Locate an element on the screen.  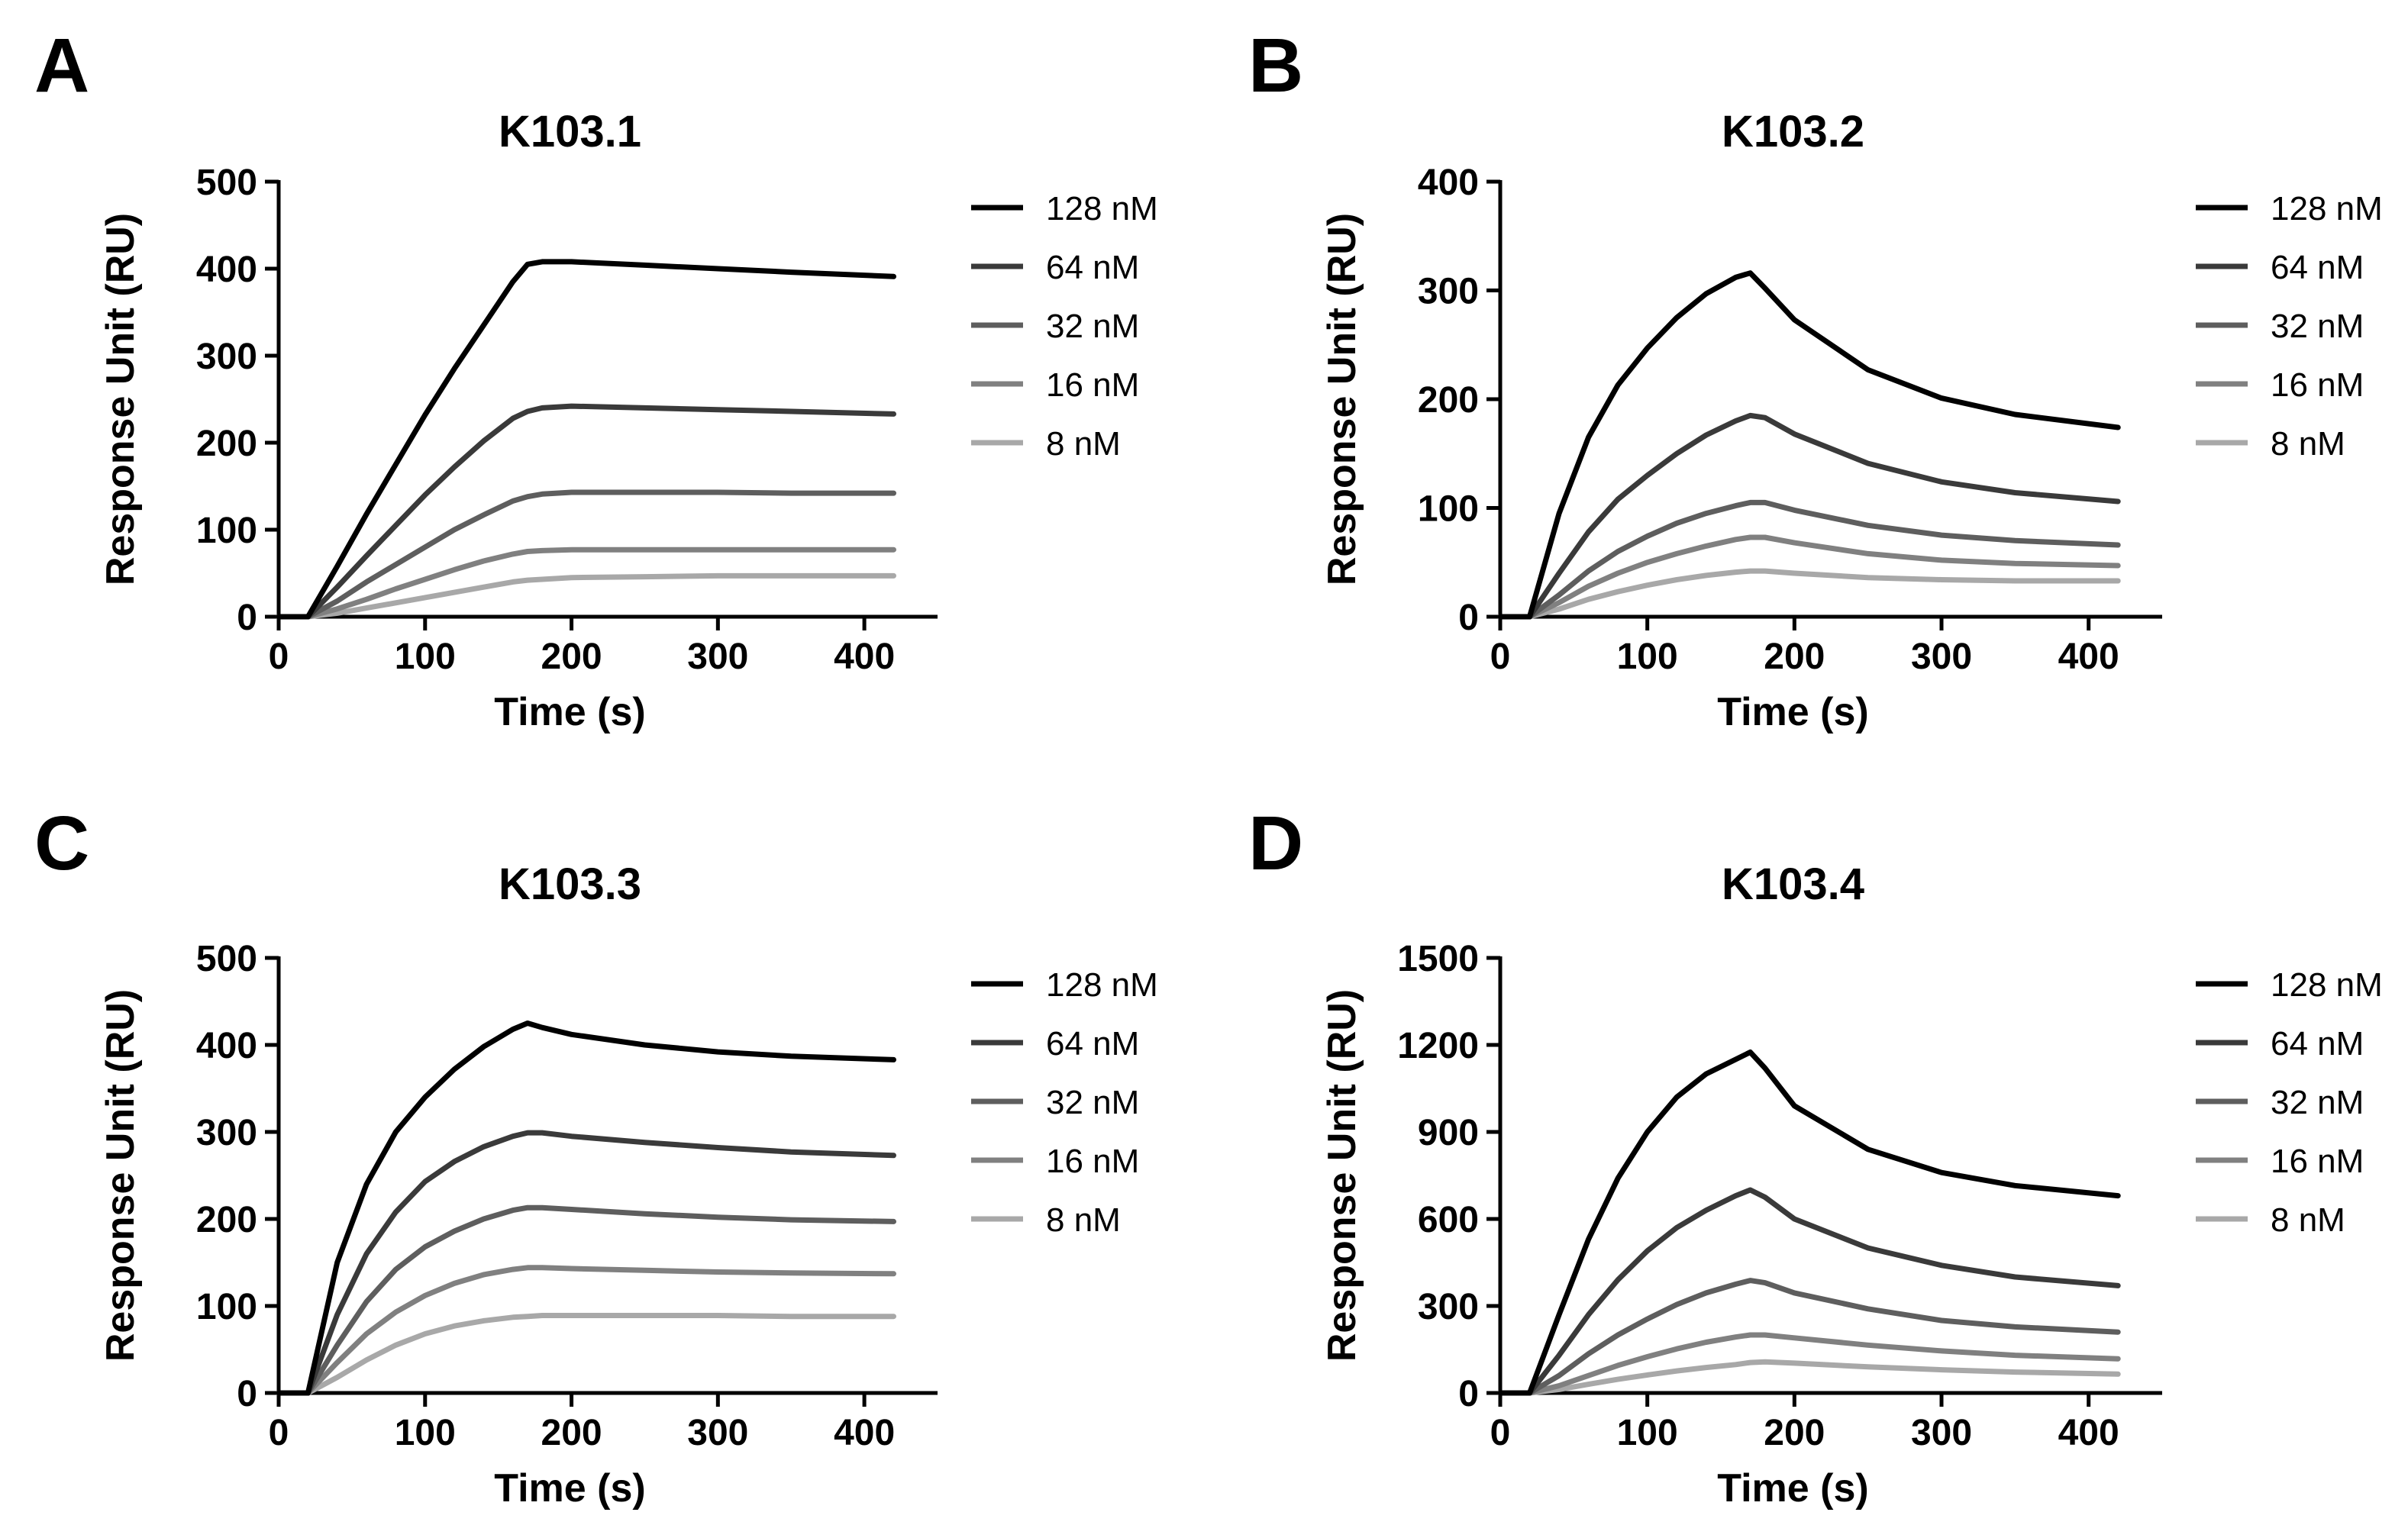
panel-label: C is located at coordinates (61, 843).